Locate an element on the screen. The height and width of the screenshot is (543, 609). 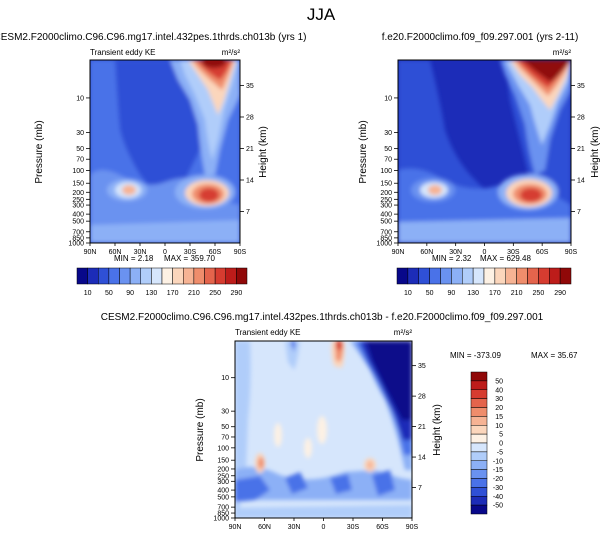
colorbar-label: -10 is located at coordinates (498, 461).